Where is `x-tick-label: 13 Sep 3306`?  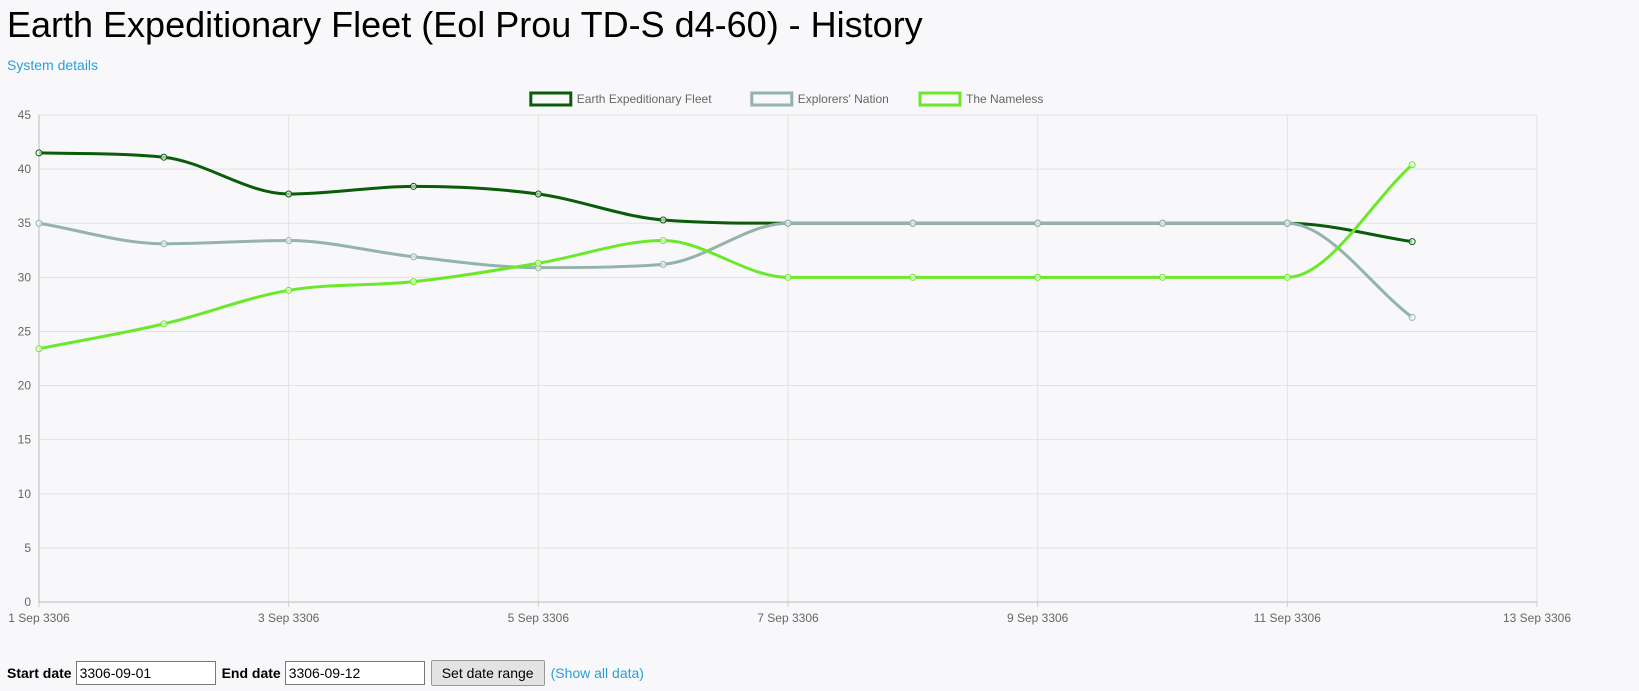 x-tick-label: 13 Sep 3306 is located at coordinates (1537, 618).